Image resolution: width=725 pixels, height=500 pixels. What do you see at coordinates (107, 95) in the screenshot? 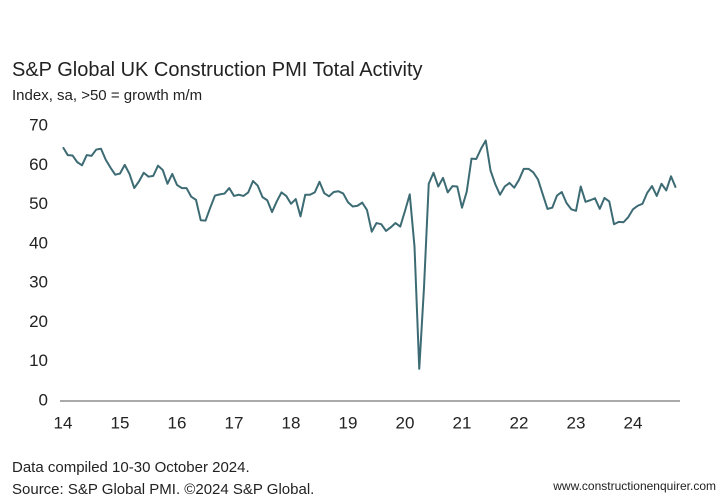
I see `chart-subtitle: Index, sa, >50 = growth m/m` at bounding box center [107, 95].